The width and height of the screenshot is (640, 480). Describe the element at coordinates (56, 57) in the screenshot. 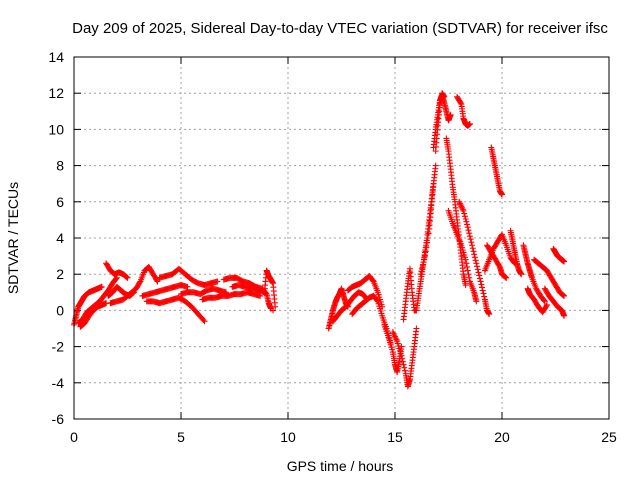

I see `y-tick-label: 14` at that location.